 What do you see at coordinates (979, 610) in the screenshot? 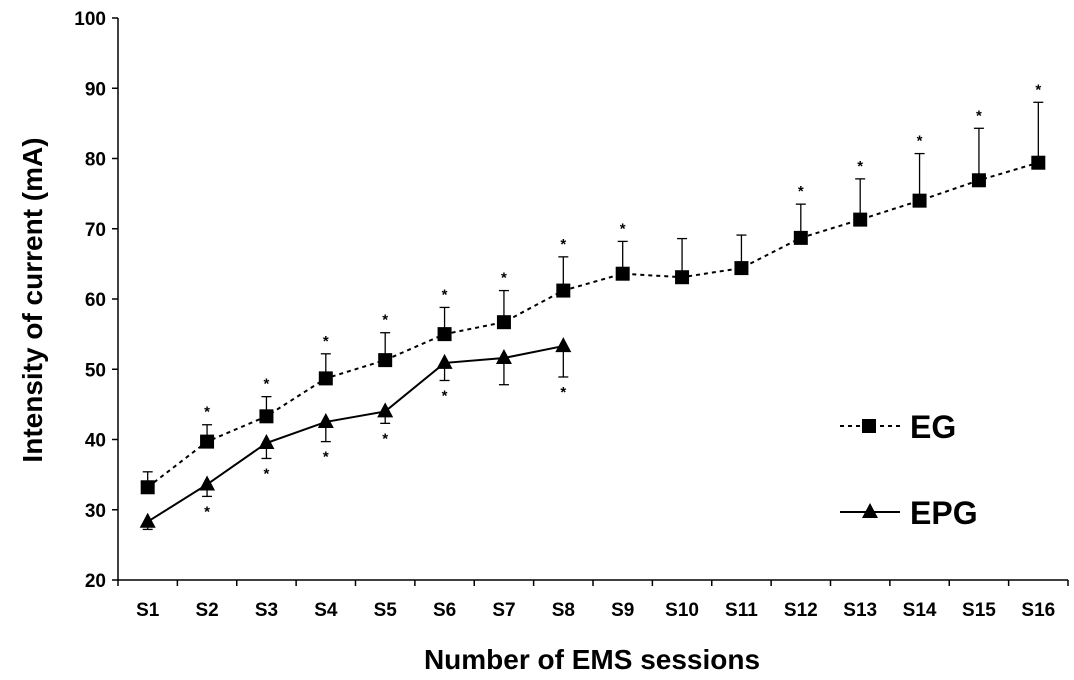
I see `x-tick-label: S15` at bounding box center [979, 610].